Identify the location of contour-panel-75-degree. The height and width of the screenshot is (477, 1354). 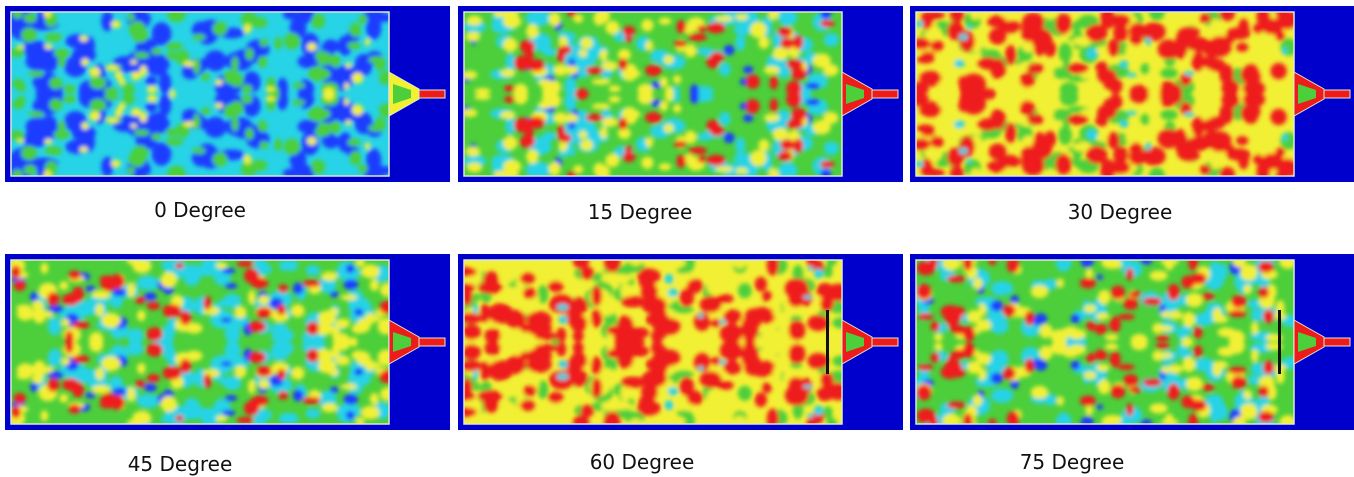
(1132, 342).